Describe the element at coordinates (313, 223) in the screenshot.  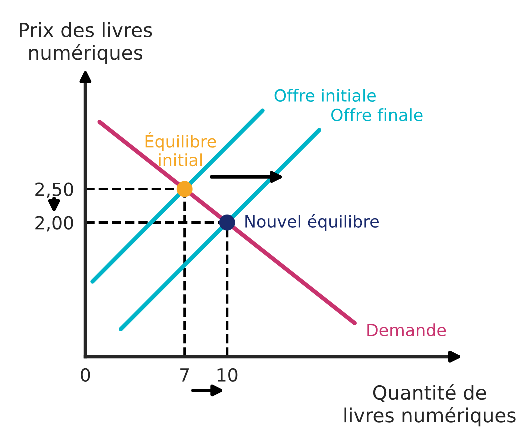
I see `series-label: Nouvel équilibre` at that location.